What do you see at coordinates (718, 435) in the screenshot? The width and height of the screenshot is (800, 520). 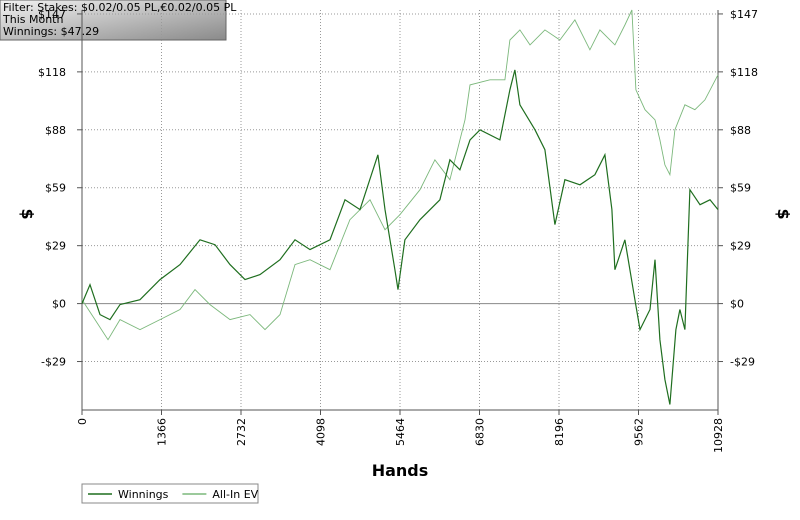 I see `x-tick-label: 10928` at bounding box center [718, 435].